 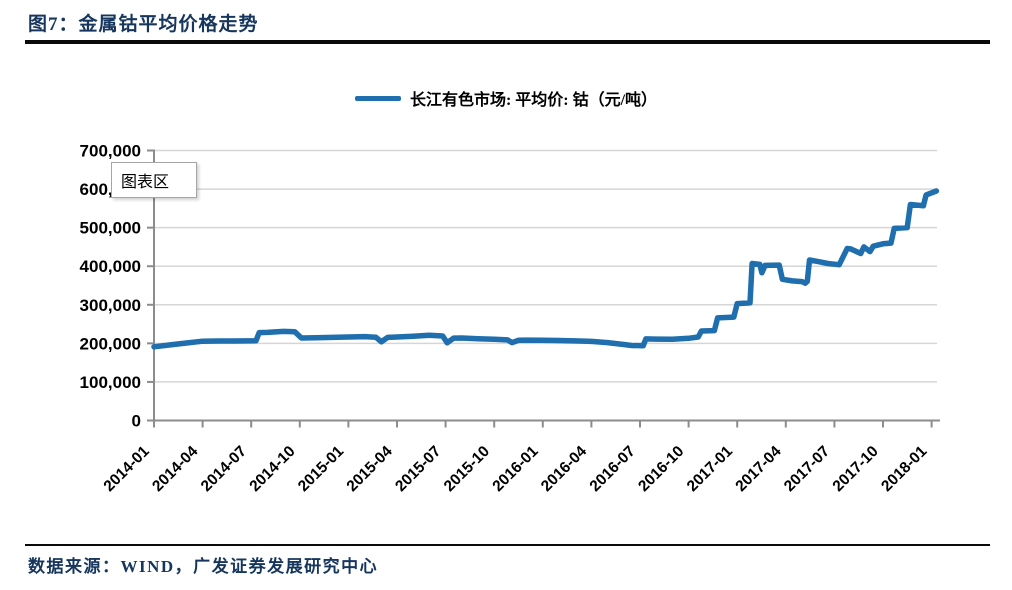 I want to click on svg-text: 2014-07, so click(x=224, y=469).